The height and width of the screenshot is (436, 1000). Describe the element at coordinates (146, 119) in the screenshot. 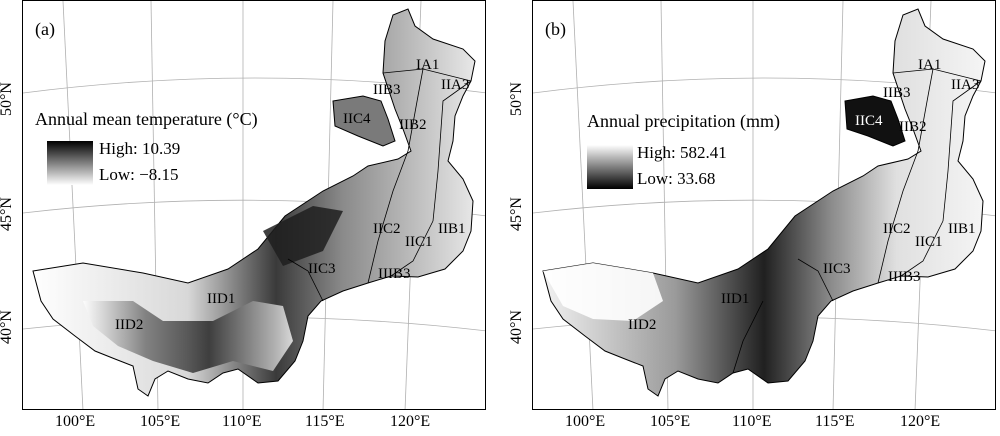

I see `legend-title: Annual mean temperature (°C)` at that location.